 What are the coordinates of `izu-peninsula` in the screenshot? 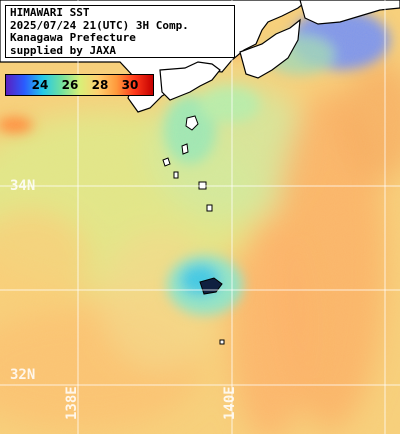 It's located at (190, 81).